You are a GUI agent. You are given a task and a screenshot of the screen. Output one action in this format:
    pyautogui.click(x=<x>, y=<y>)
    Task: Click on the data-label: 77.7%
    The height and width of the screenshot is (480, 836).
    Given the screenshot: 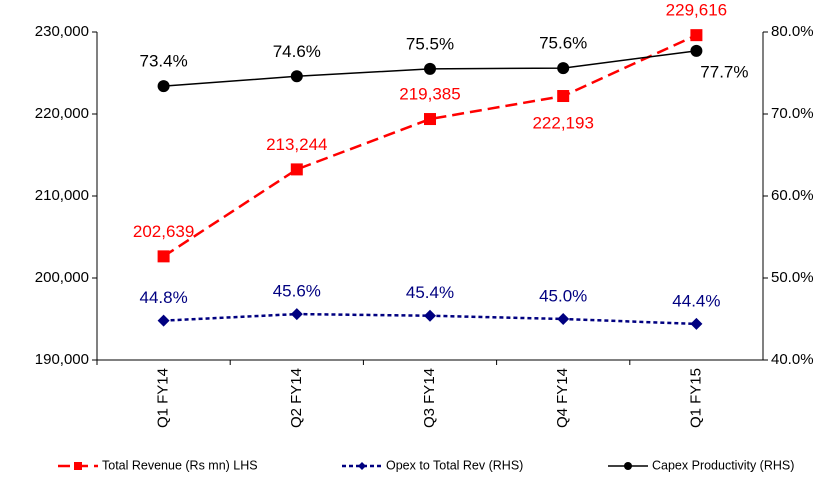 What is the action you would take?
    pyautogui.click(x=724, y=71)
    